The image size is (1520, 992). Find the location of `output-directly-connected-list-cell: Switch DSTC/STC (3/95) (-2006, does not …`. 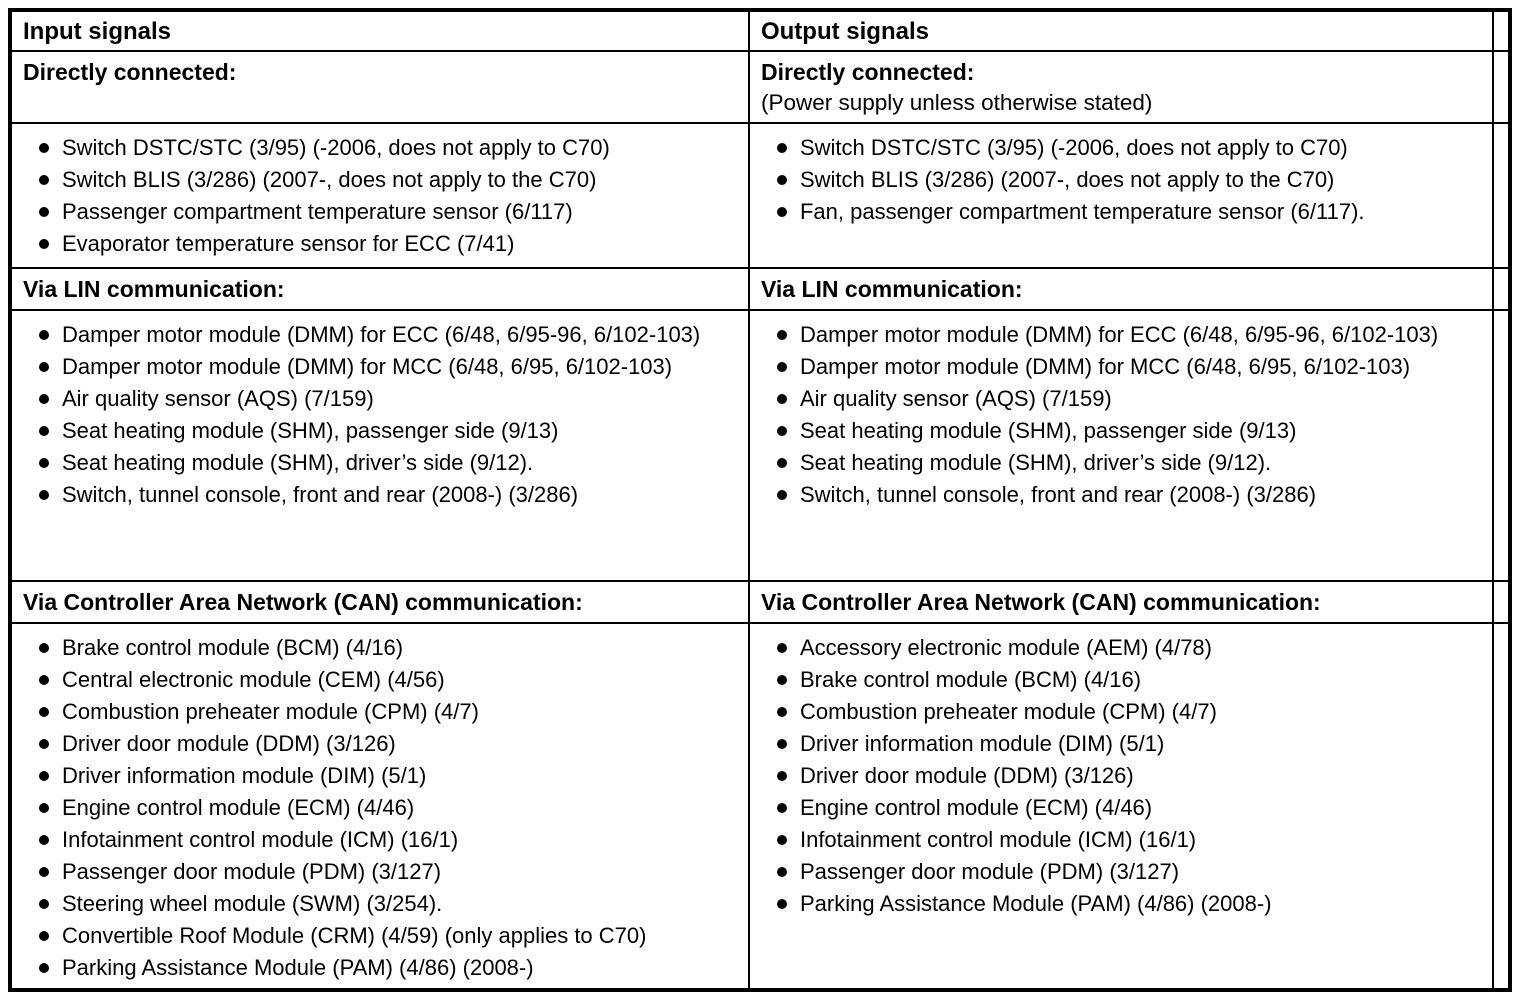

output-directly-connected-list-cell: Switch DSTC/STC (3/95) (-2006, does not … is located at coordinates (1120, 195).